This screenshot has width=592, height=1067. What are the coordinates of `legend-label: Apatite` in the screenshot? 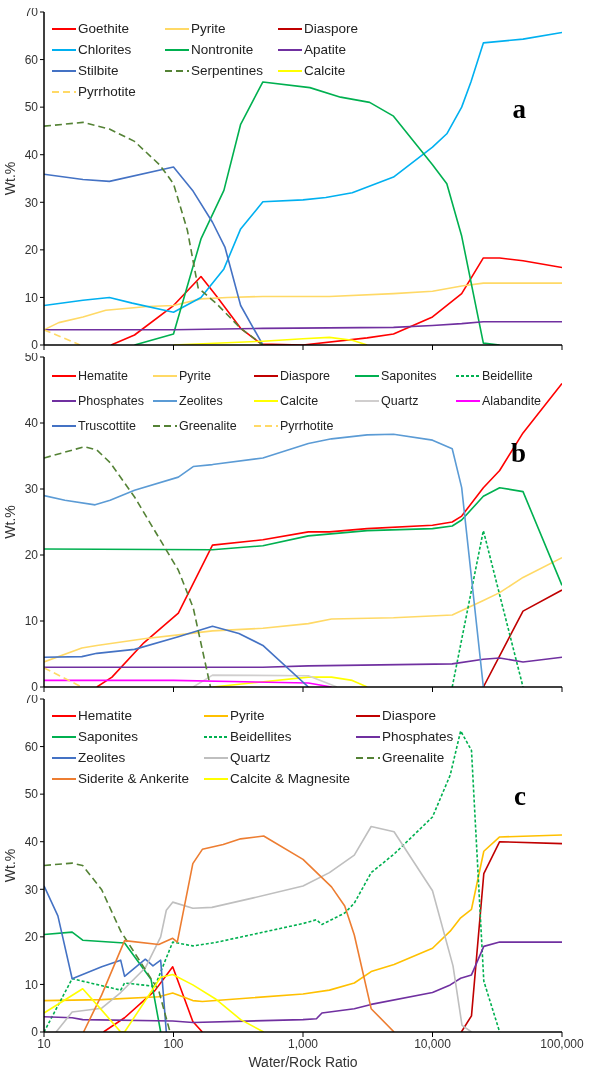 It's located at (325, 49).